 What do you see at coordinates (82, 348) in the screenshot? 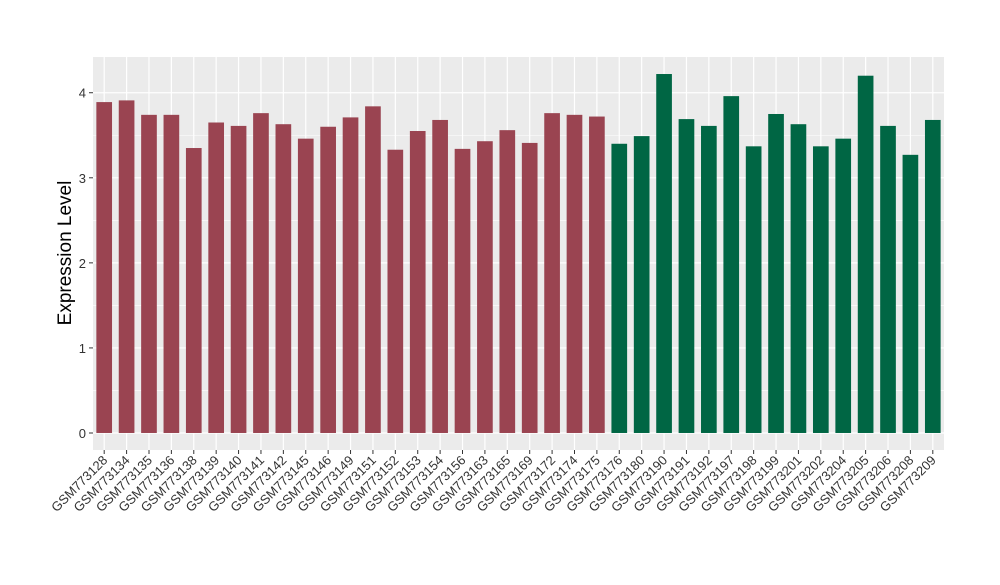
I see `y-tick-label: 1` at bounding box center [82, 348].